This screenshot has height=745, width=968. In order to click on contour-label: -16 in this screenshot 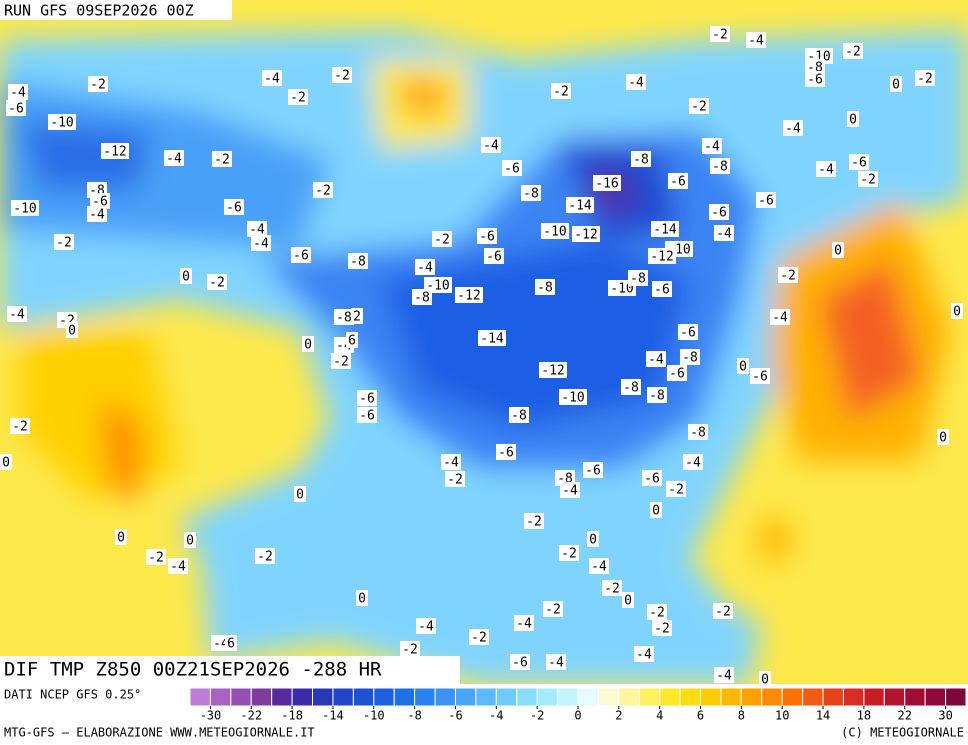, I will do `click(606, 184)`.